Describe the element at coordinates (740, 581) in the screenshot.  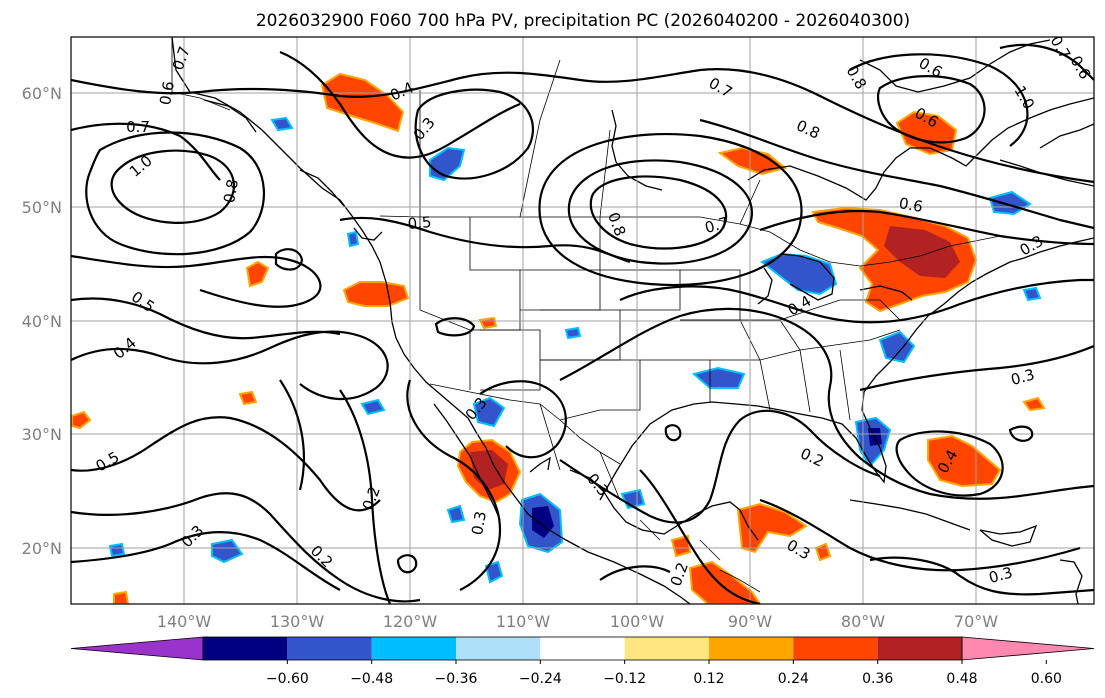
I see `border-central-america` at that location.